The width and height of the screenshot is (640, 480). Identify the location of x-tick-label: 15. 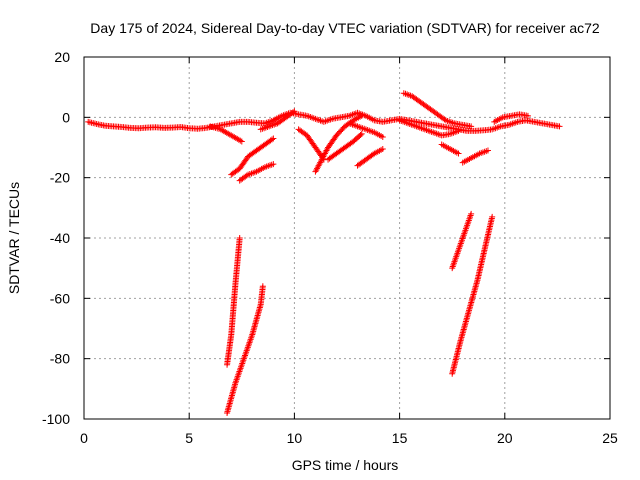
(400, 438).